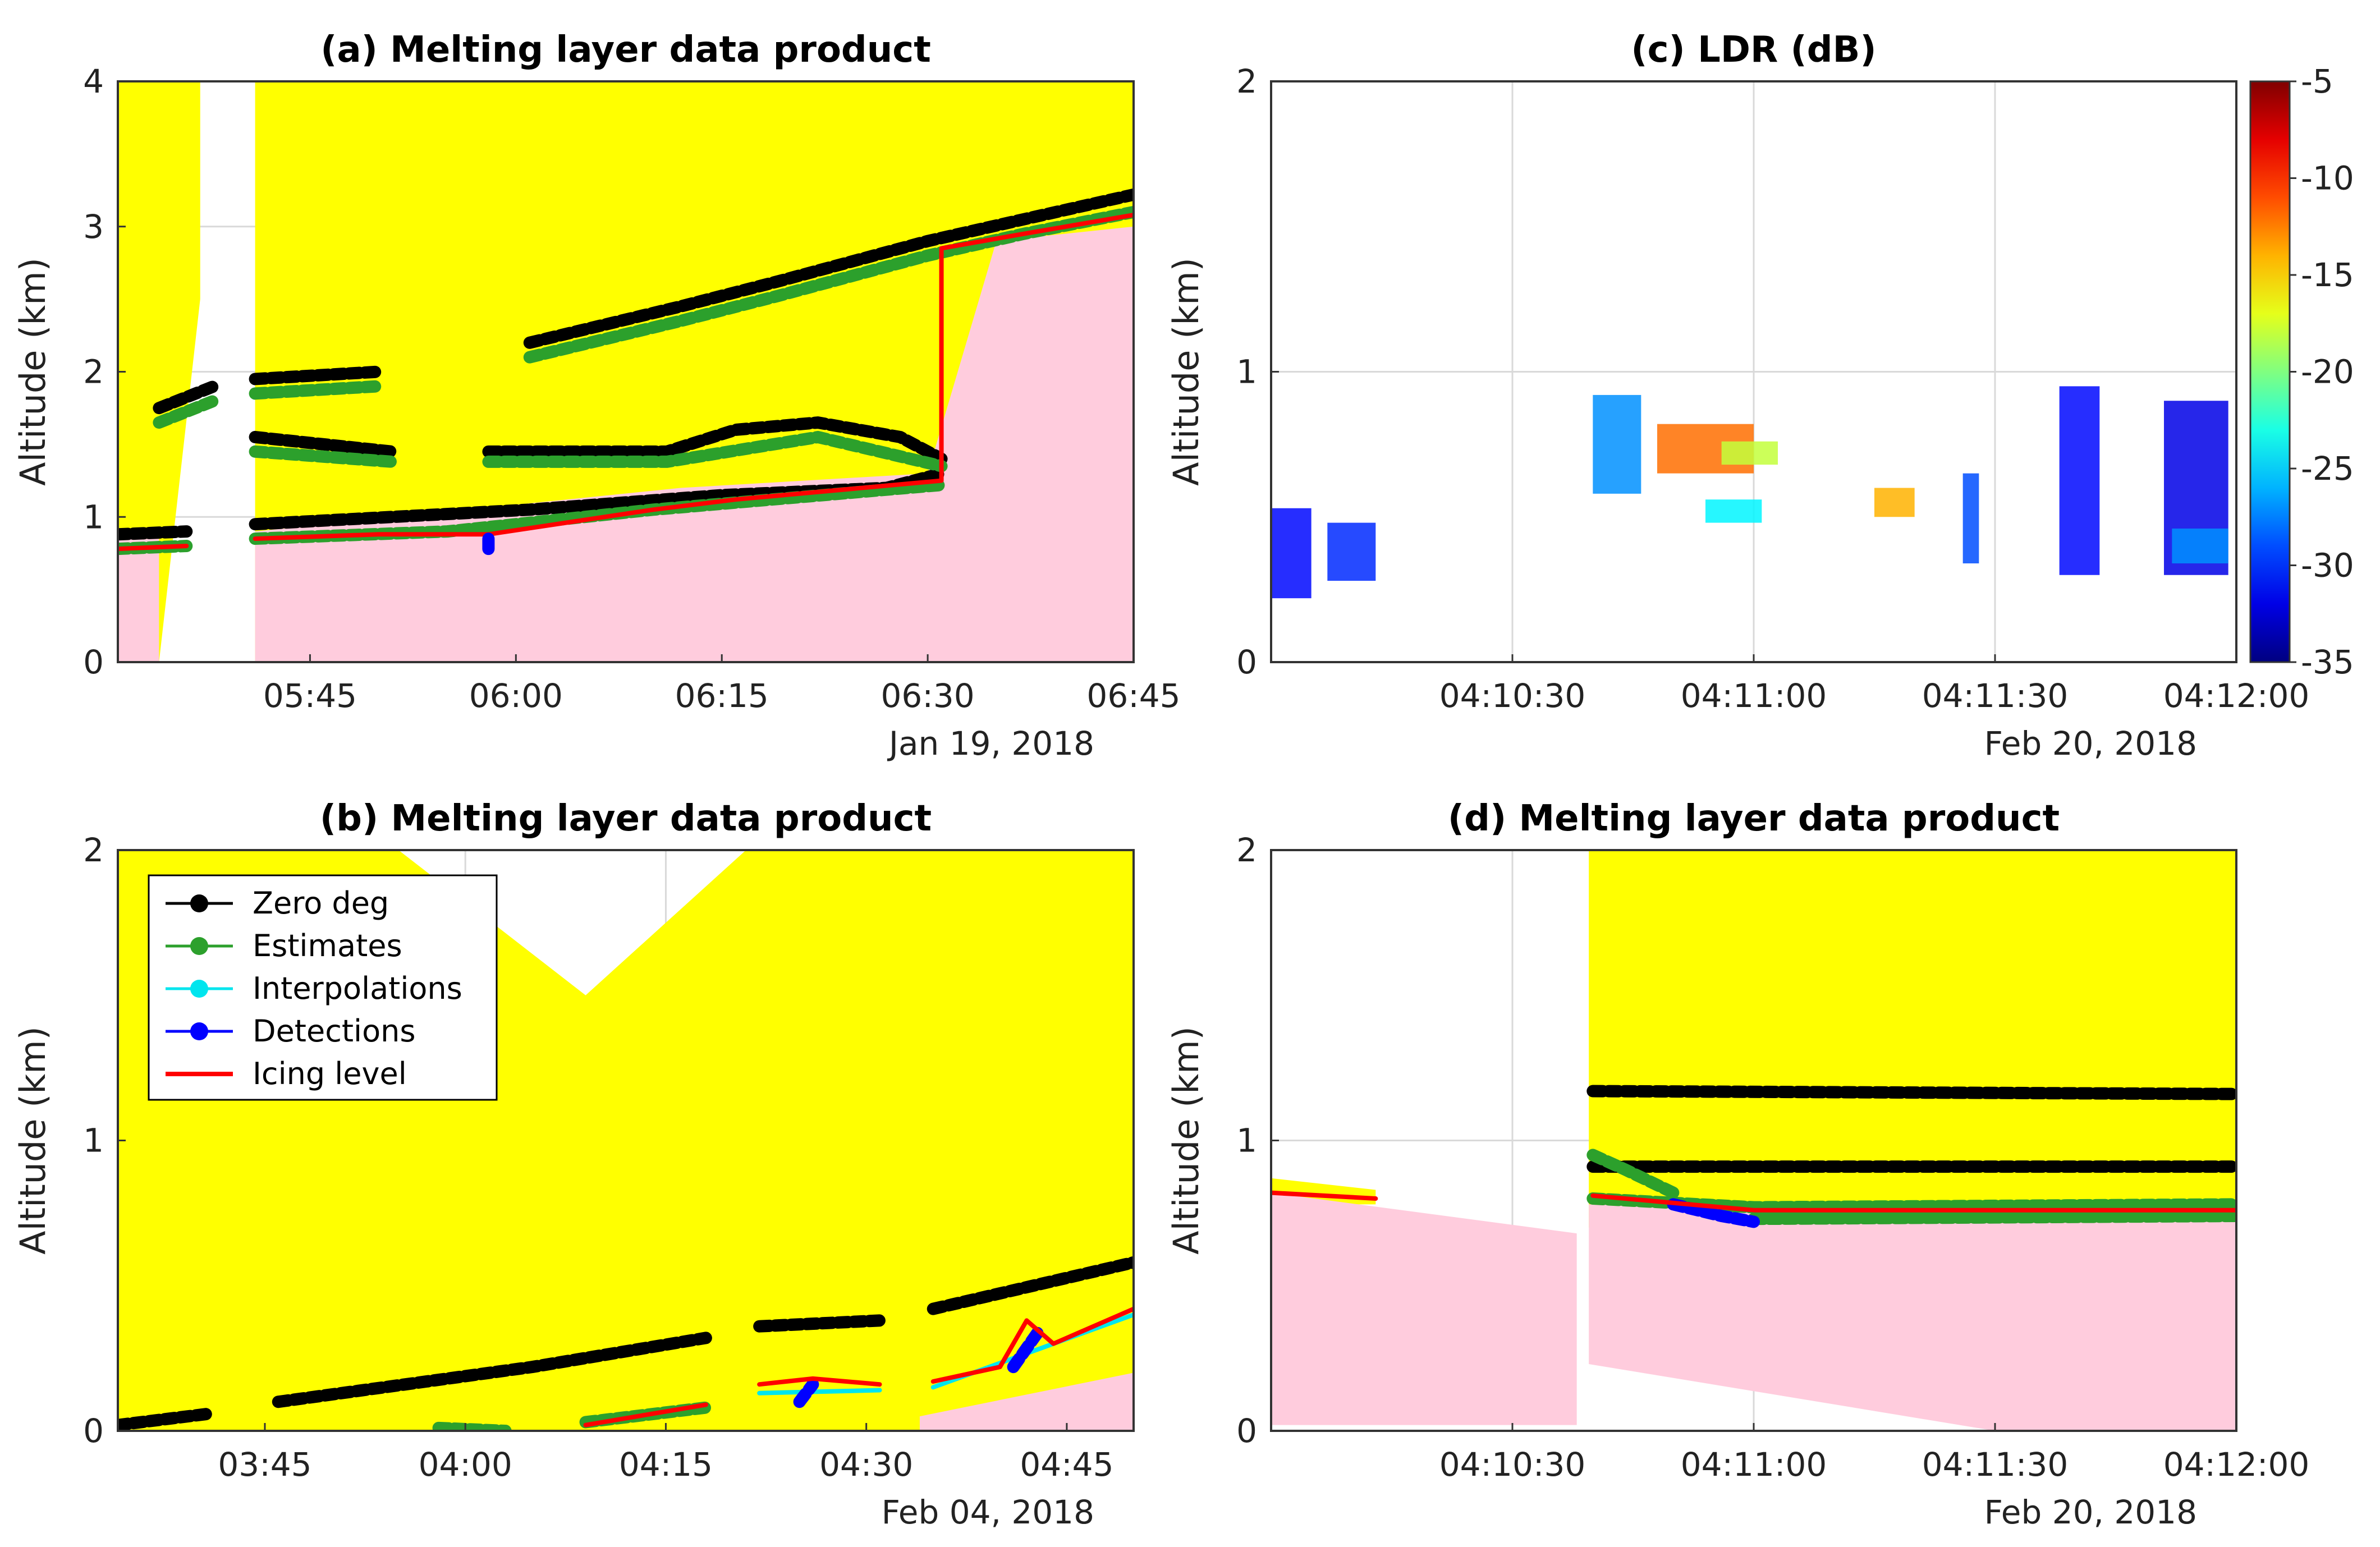  Describe the element at coordinates (666, 1464) in the screenshot. I see `x-tick-label: 04:15` at that location.